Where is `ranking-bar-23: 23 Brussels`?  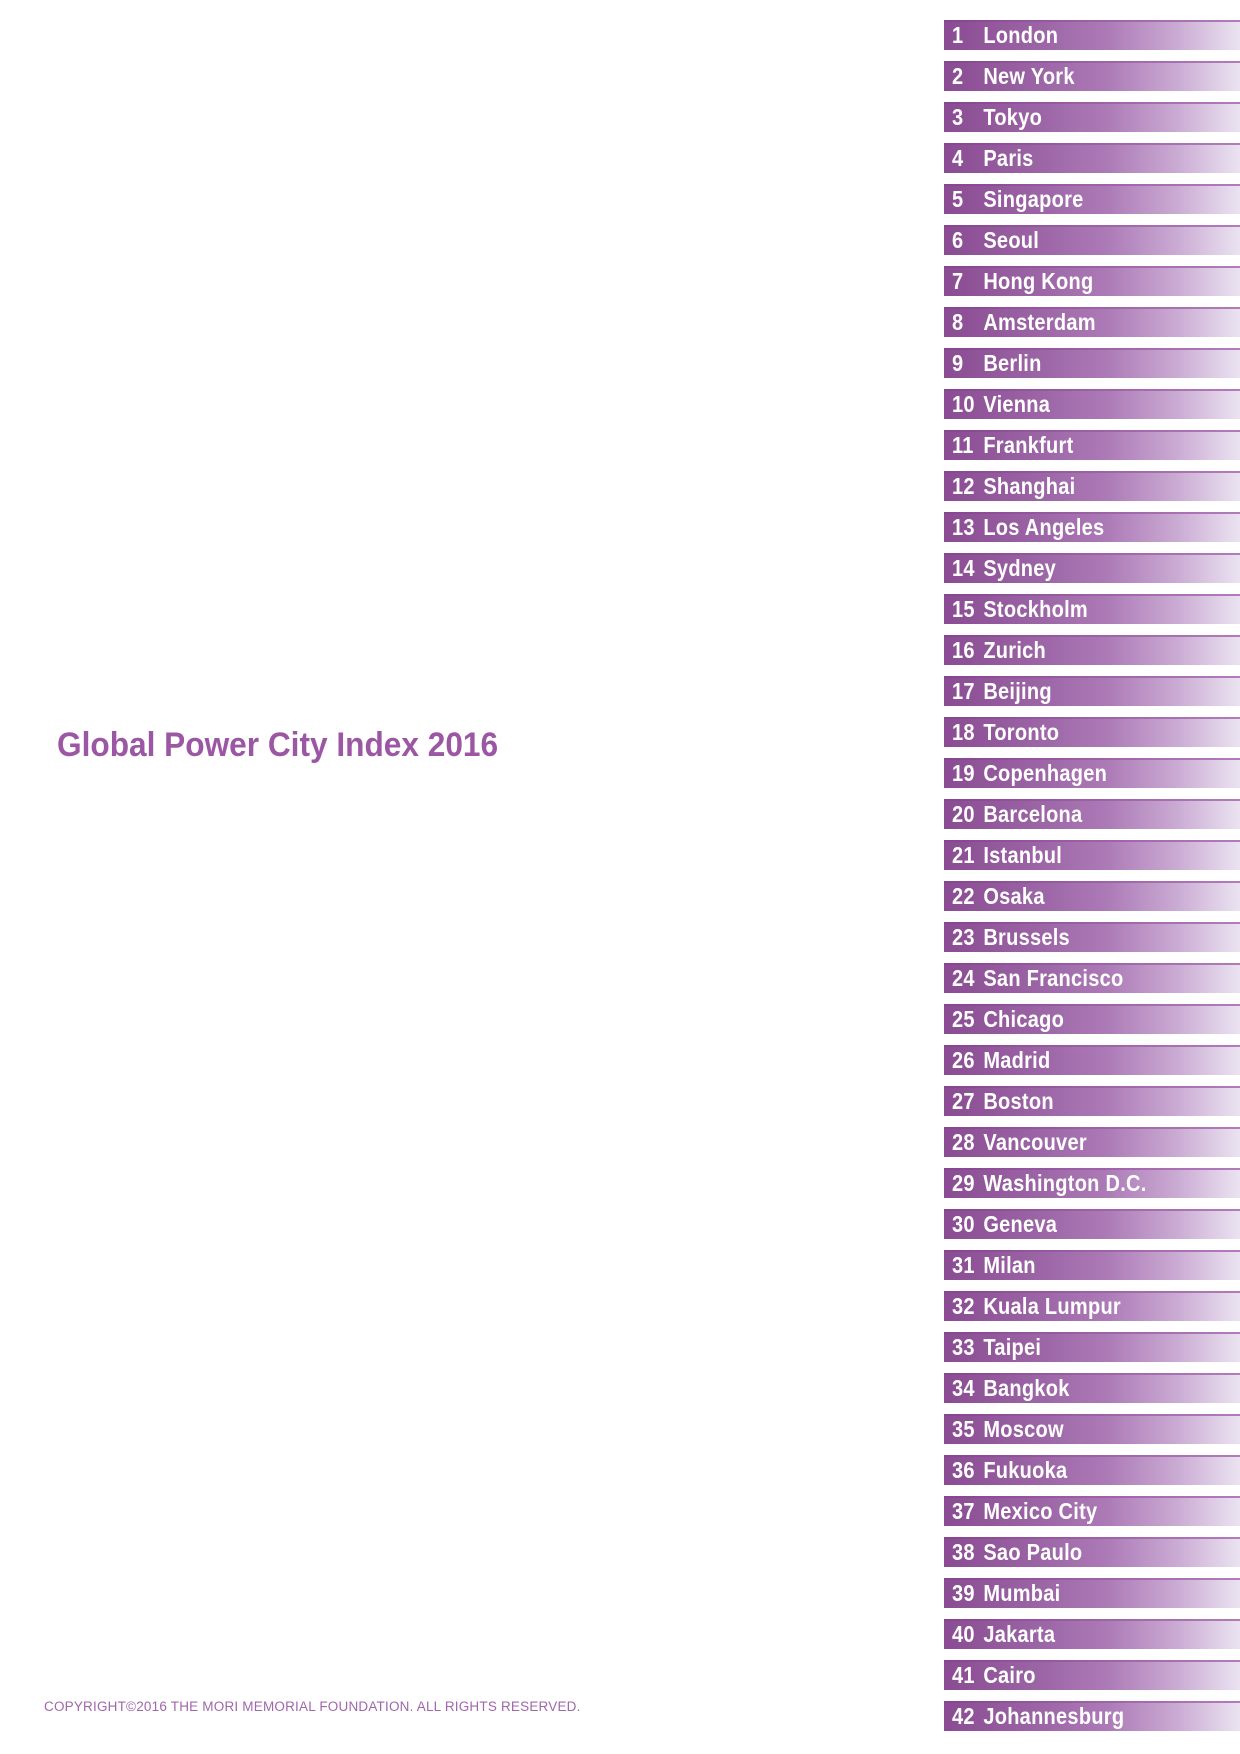
ranking-bar-23: 23 Brussels is located at coordinates (1092, 937).